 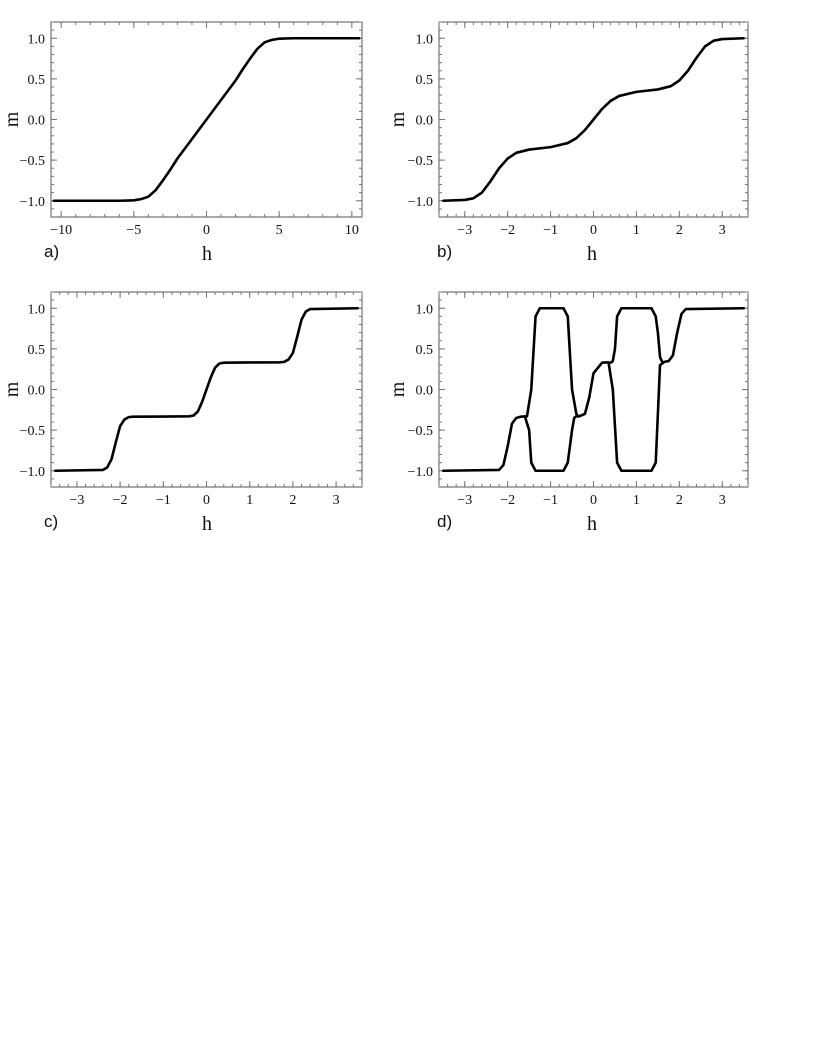 I want to click on chart-panel-2: −3 −2 −1 0 1 2 3 −1.0 −0.5 0.0 0.5 1.0 h m b), so click(x=568, y=143).